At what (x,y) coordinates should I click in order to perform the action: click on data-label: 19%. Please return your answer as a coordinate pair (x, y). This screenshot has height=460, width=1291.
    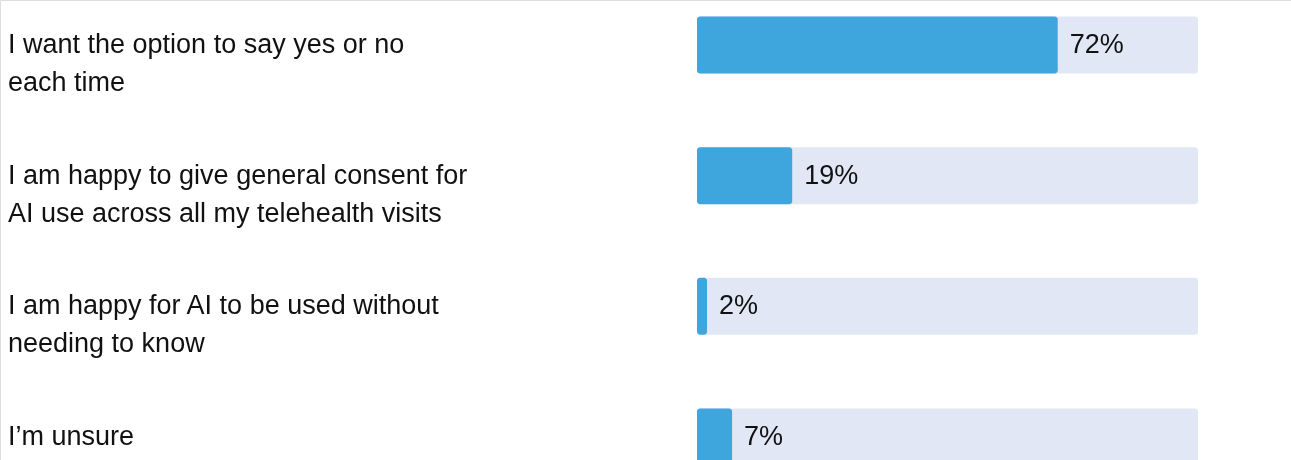
    Looking at the image, I should click on (831, 174).